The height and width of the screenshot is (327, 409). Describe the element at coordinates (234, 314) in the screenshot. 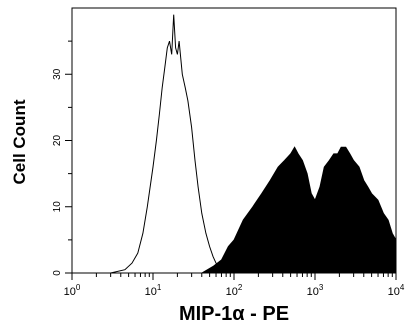

I see `x-axis-title: MIP-1α - PE` at that location.